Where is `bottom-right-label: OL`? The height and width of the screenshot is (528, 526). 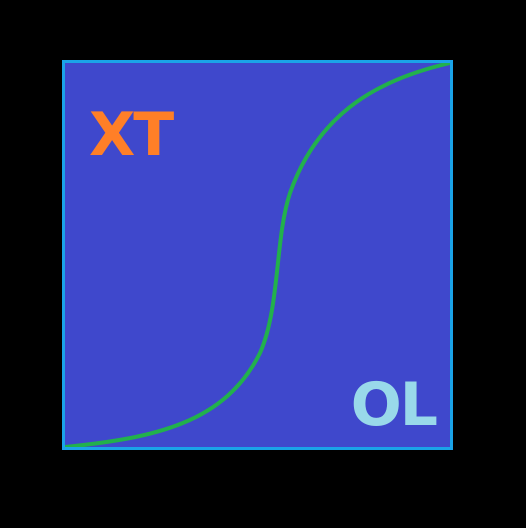
bottom-right-label: OL is located at coordinates (394, 405).